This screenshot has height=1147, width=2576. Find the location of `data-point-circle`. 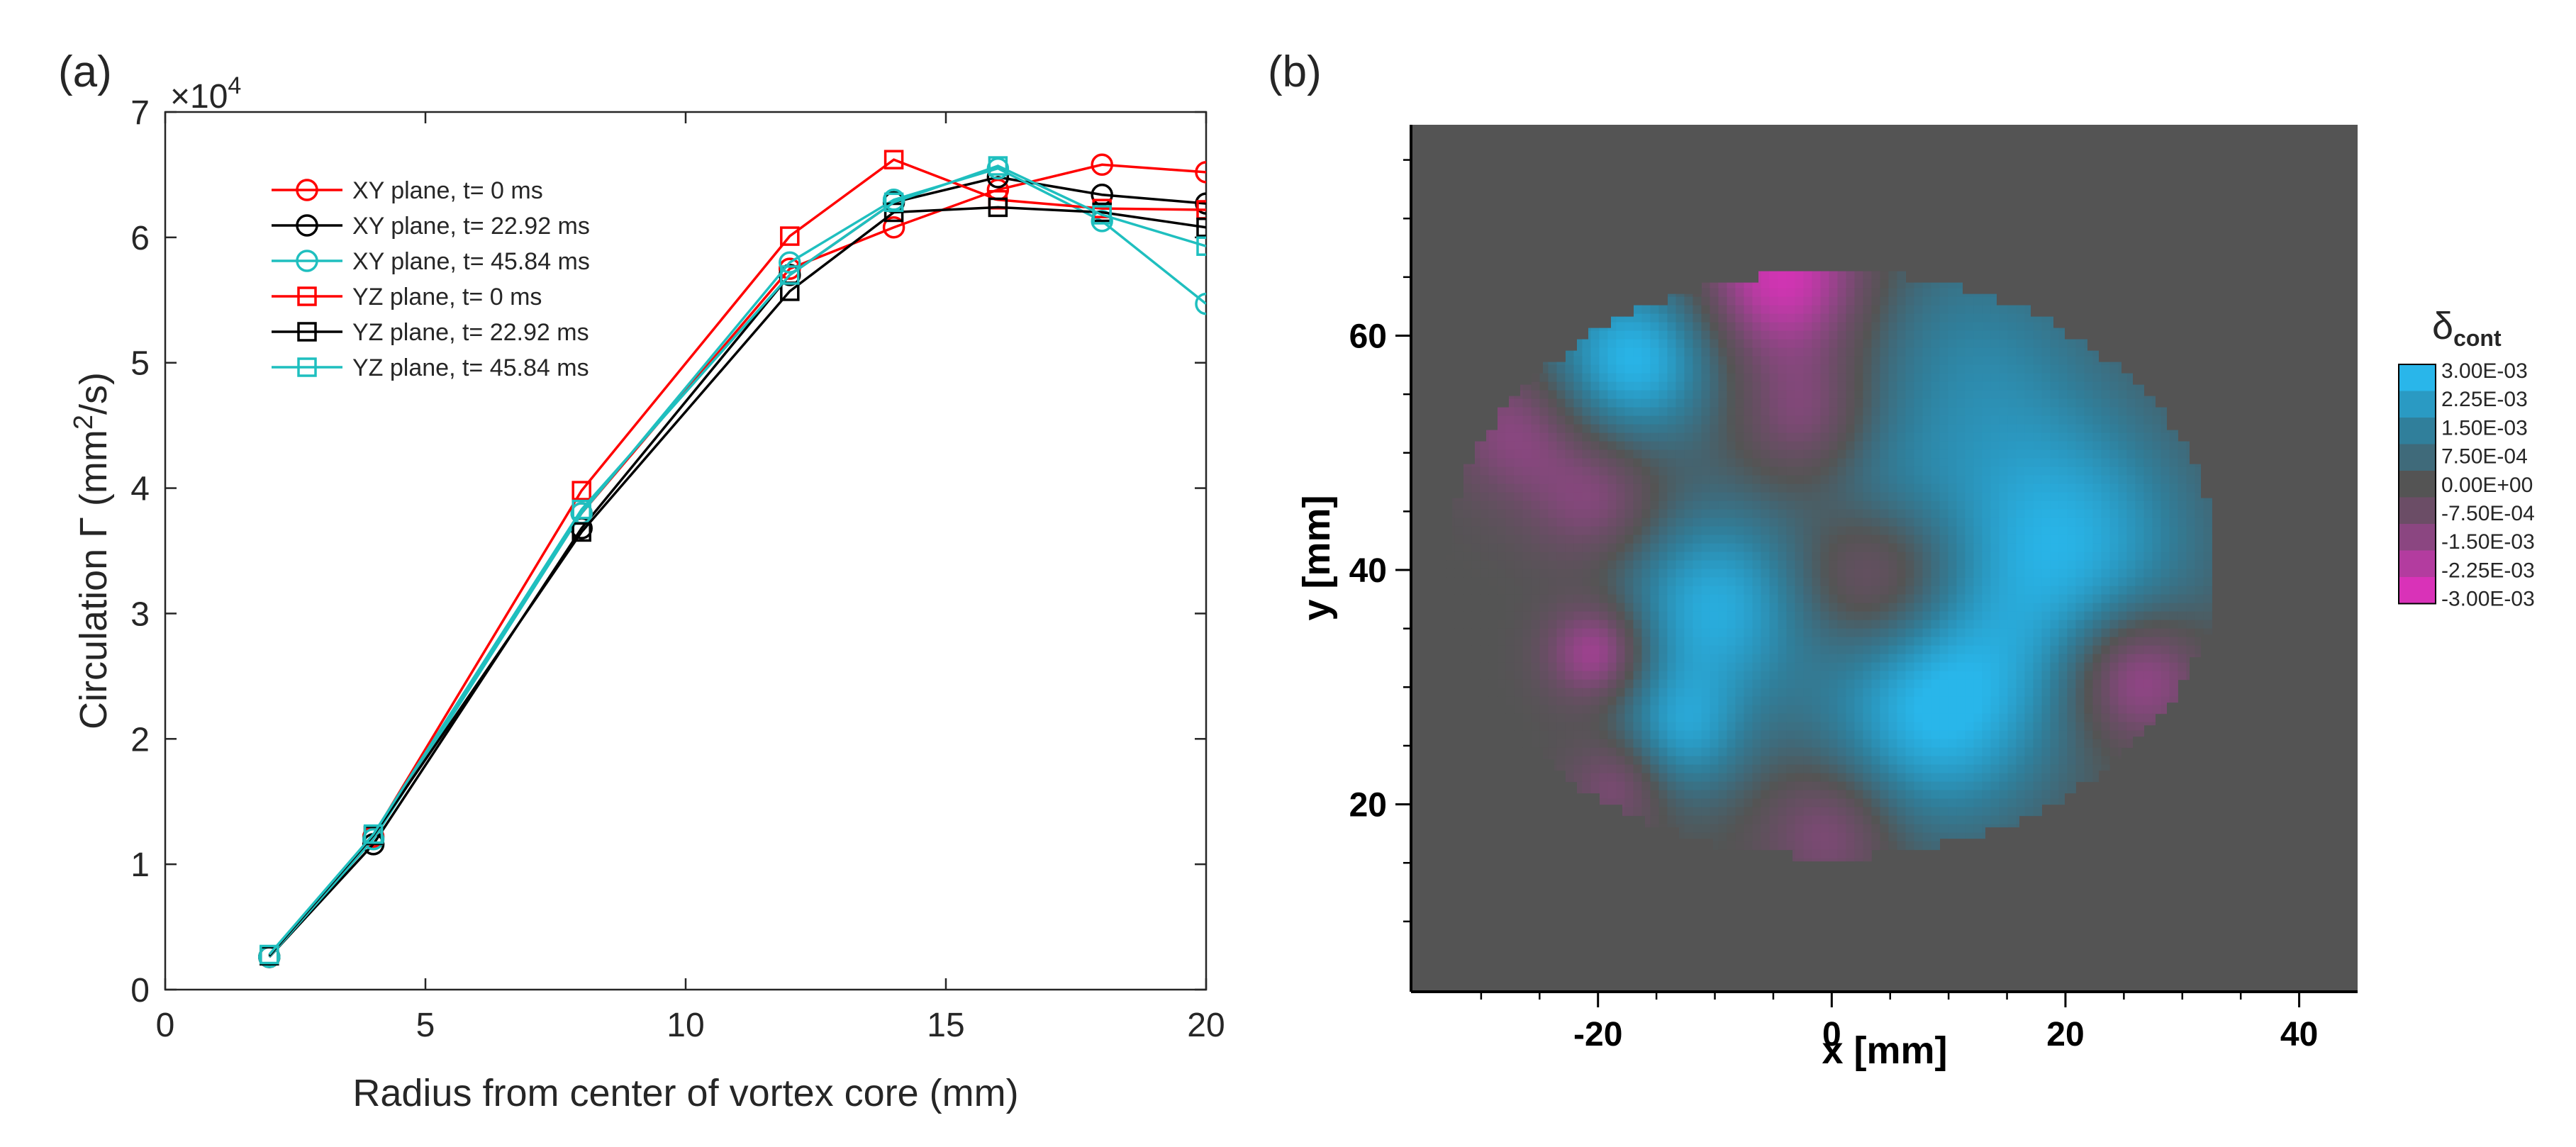

data-point-circle is located at coordinates (1200, 173).